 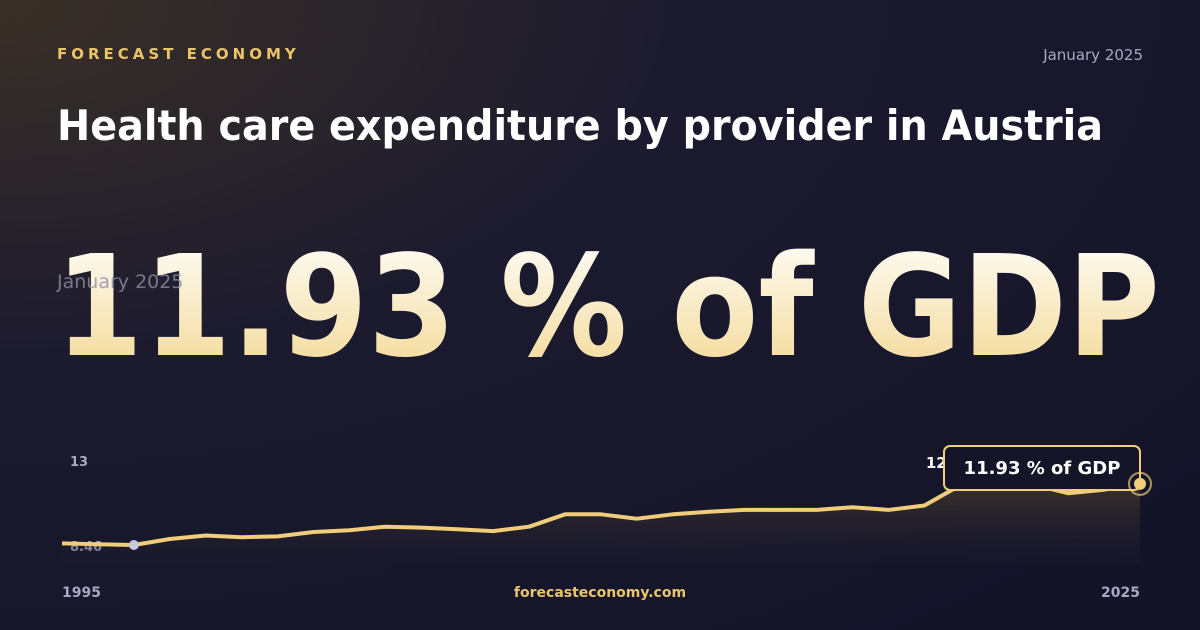 I want to click on y-tick-label: 13, so click(x=79, y=462).